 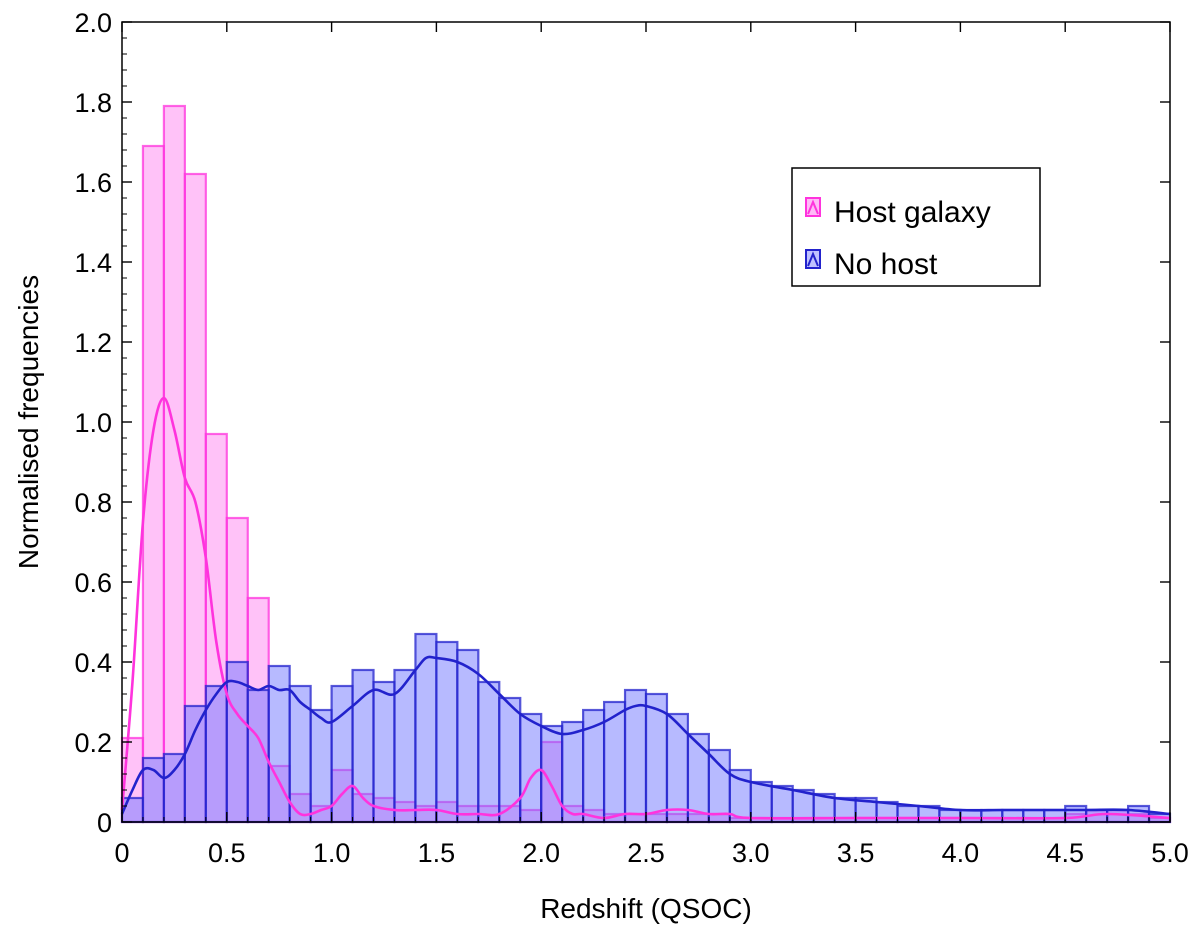 I want to click on x-tick-label: 1.0, so click(x=332, y=853).